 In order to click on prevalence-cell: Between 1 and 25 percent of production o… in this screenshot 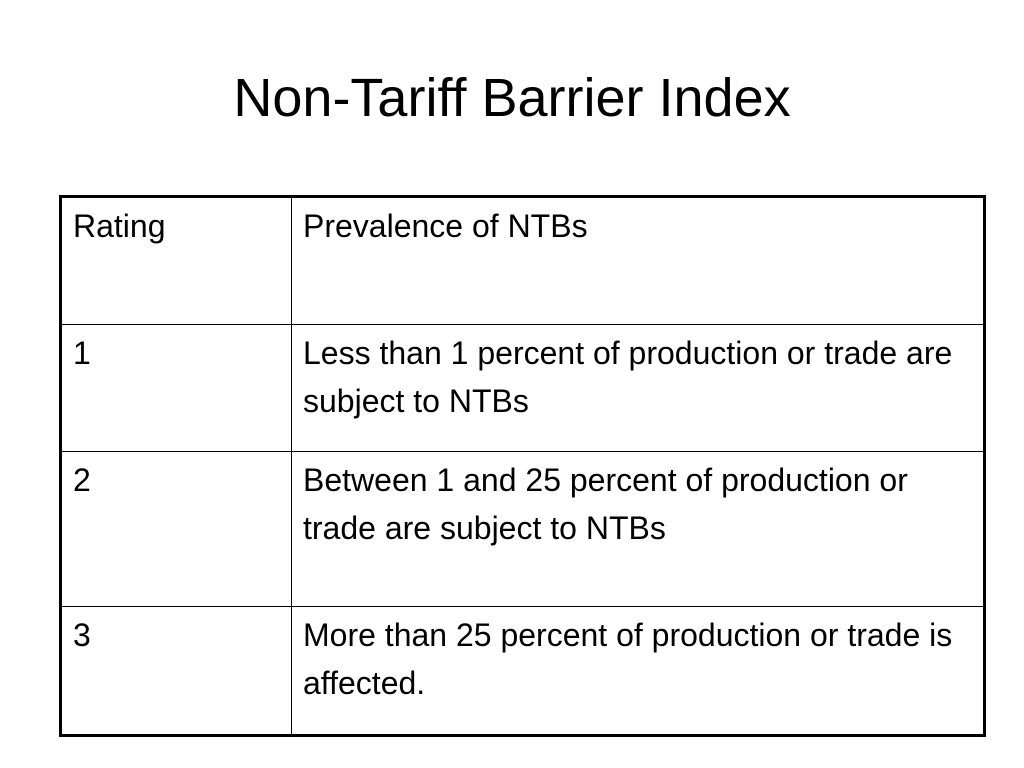, I will do `click(638, 529)`.